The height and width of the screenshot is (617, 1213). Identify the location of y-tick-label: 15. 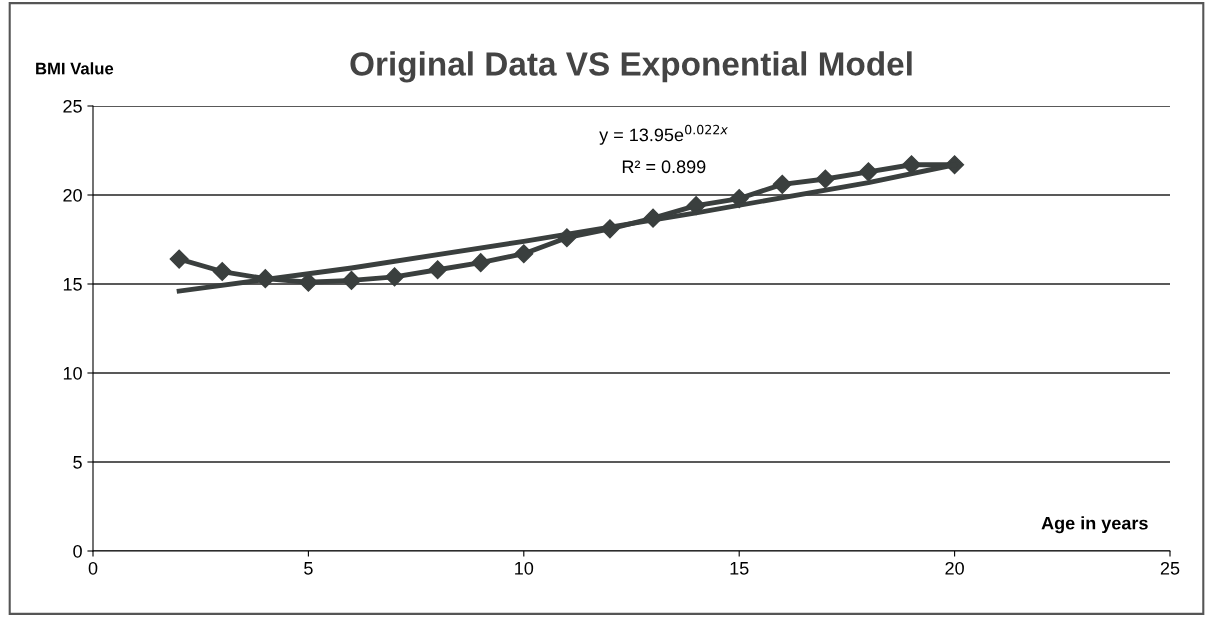
(72, 284).